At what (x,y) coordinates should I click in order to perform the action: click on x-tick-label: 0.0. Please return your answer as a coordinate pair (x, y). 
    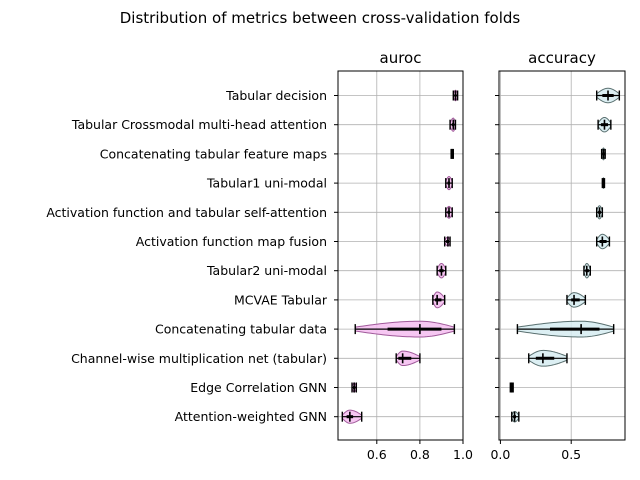
    Looking at the image, I should click on (500, 454).